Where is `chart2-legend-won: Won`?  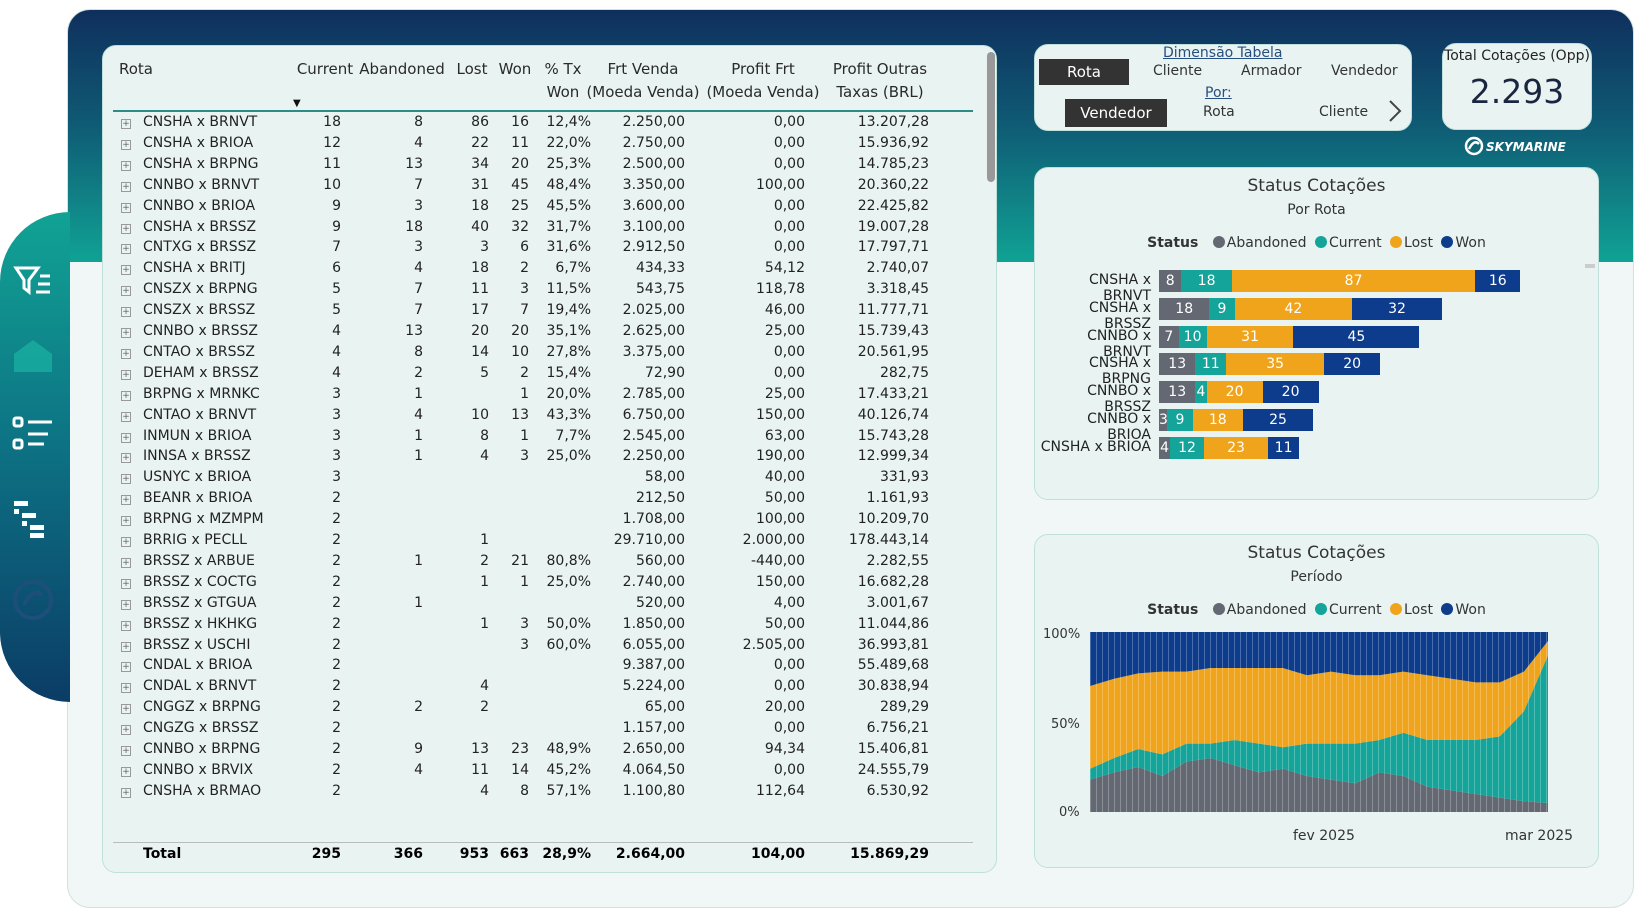
chart2-legend-won: Won is located at coordinates (1470, 610).